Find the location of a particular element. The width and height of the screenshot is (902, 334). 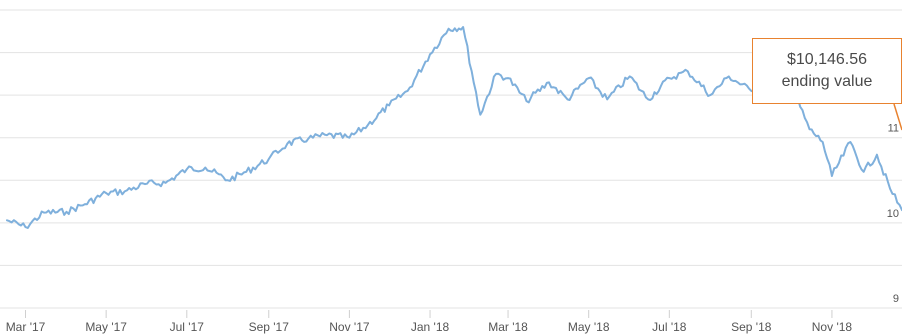

x-tick-label: May '17 is located at coordinates (106, 327).